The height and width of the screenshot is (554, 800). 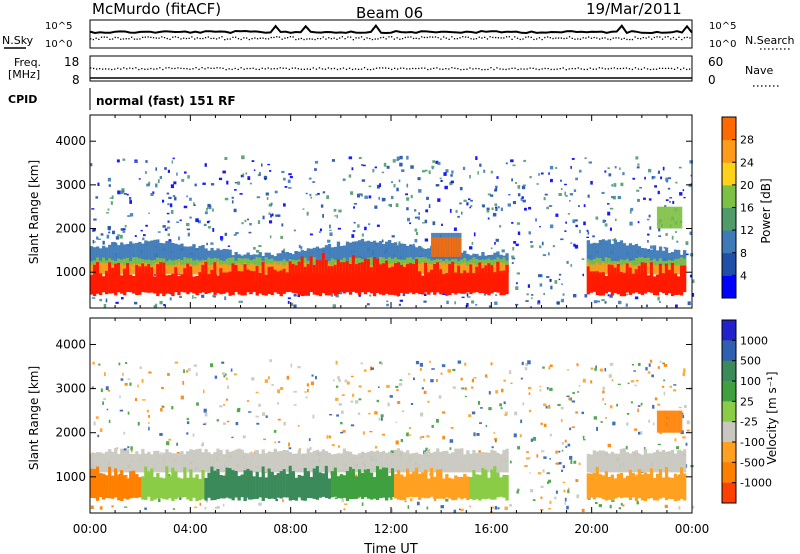 I want to click on colorbar-frame, so click(x=729, y=411).